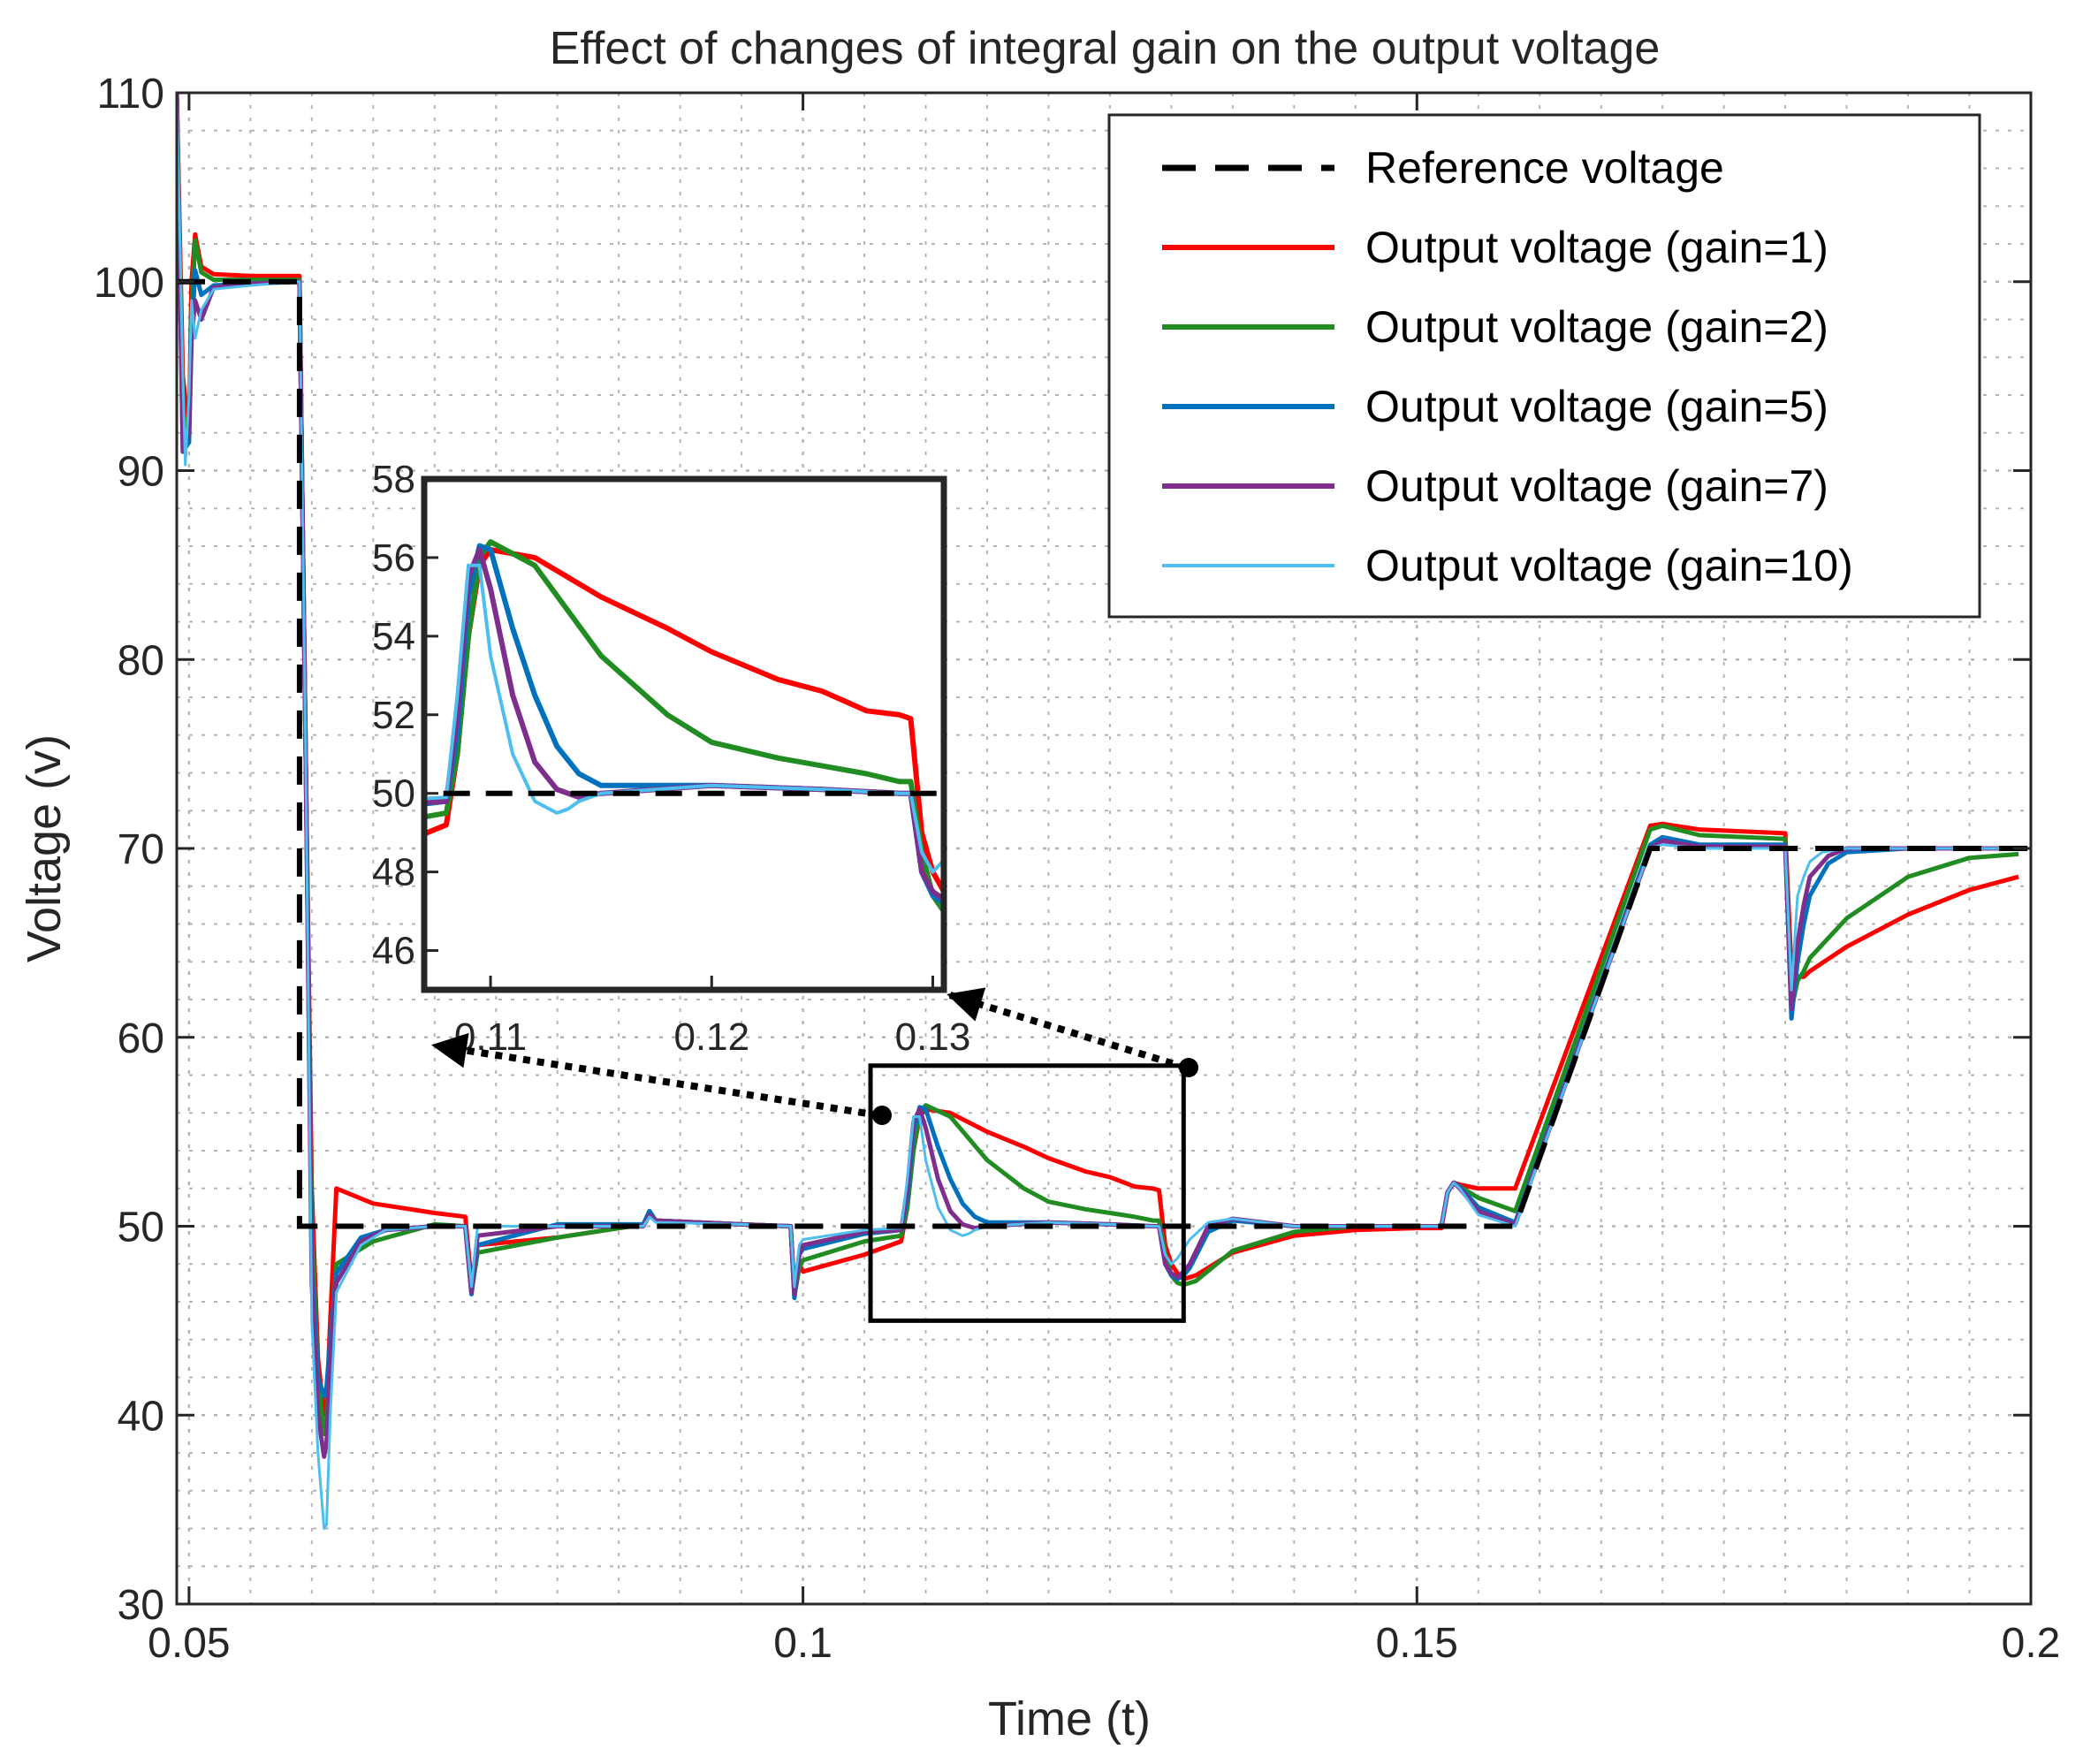 The height and width of the screenshot is (1764, 2083). Describe the element at coordinates (1596, 406) in the screenshot. I see `legend-label: Output voltage (gain=5)` at that location.